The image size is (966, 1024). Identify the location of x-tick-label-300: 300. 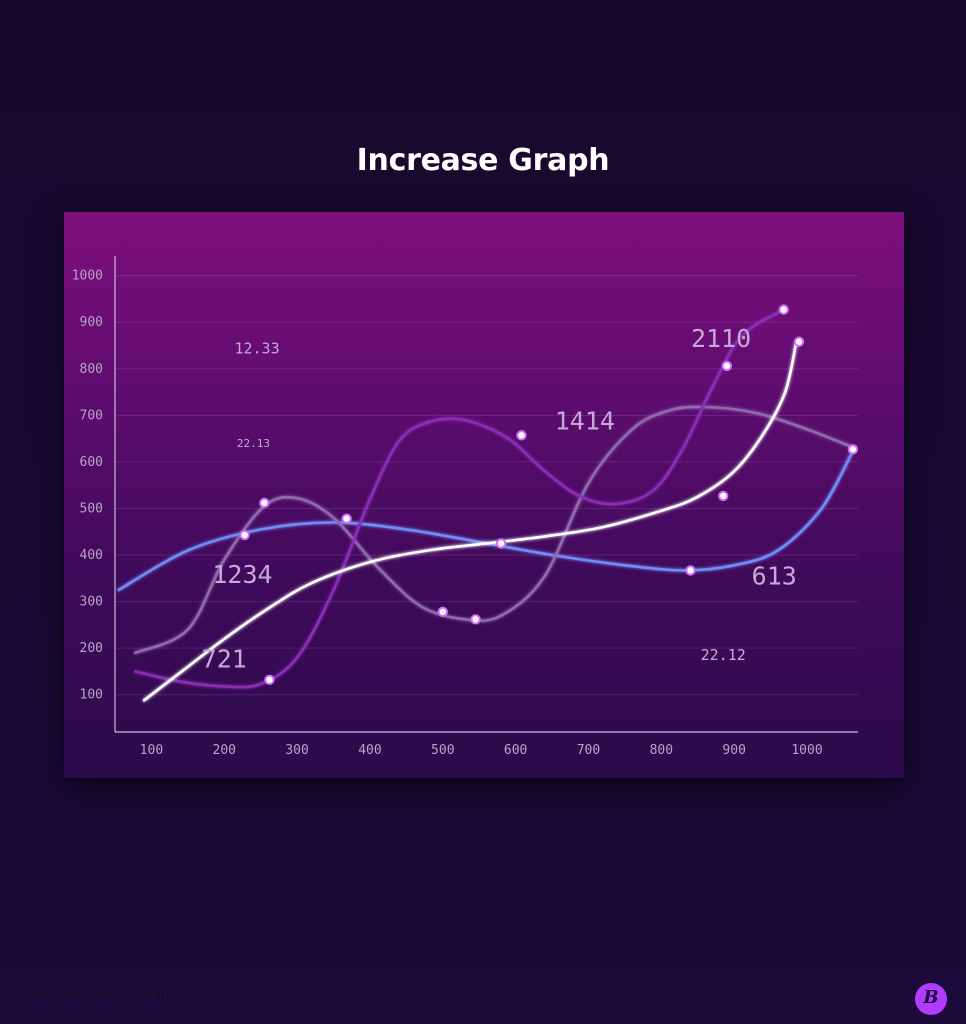
(296, 750).